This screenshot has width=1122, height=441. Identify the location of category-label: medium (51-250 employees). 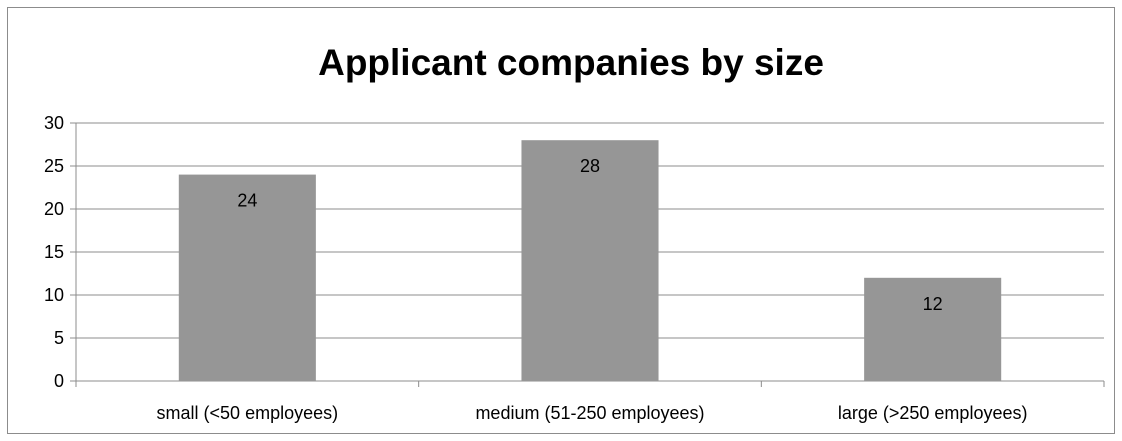
(589, 413).